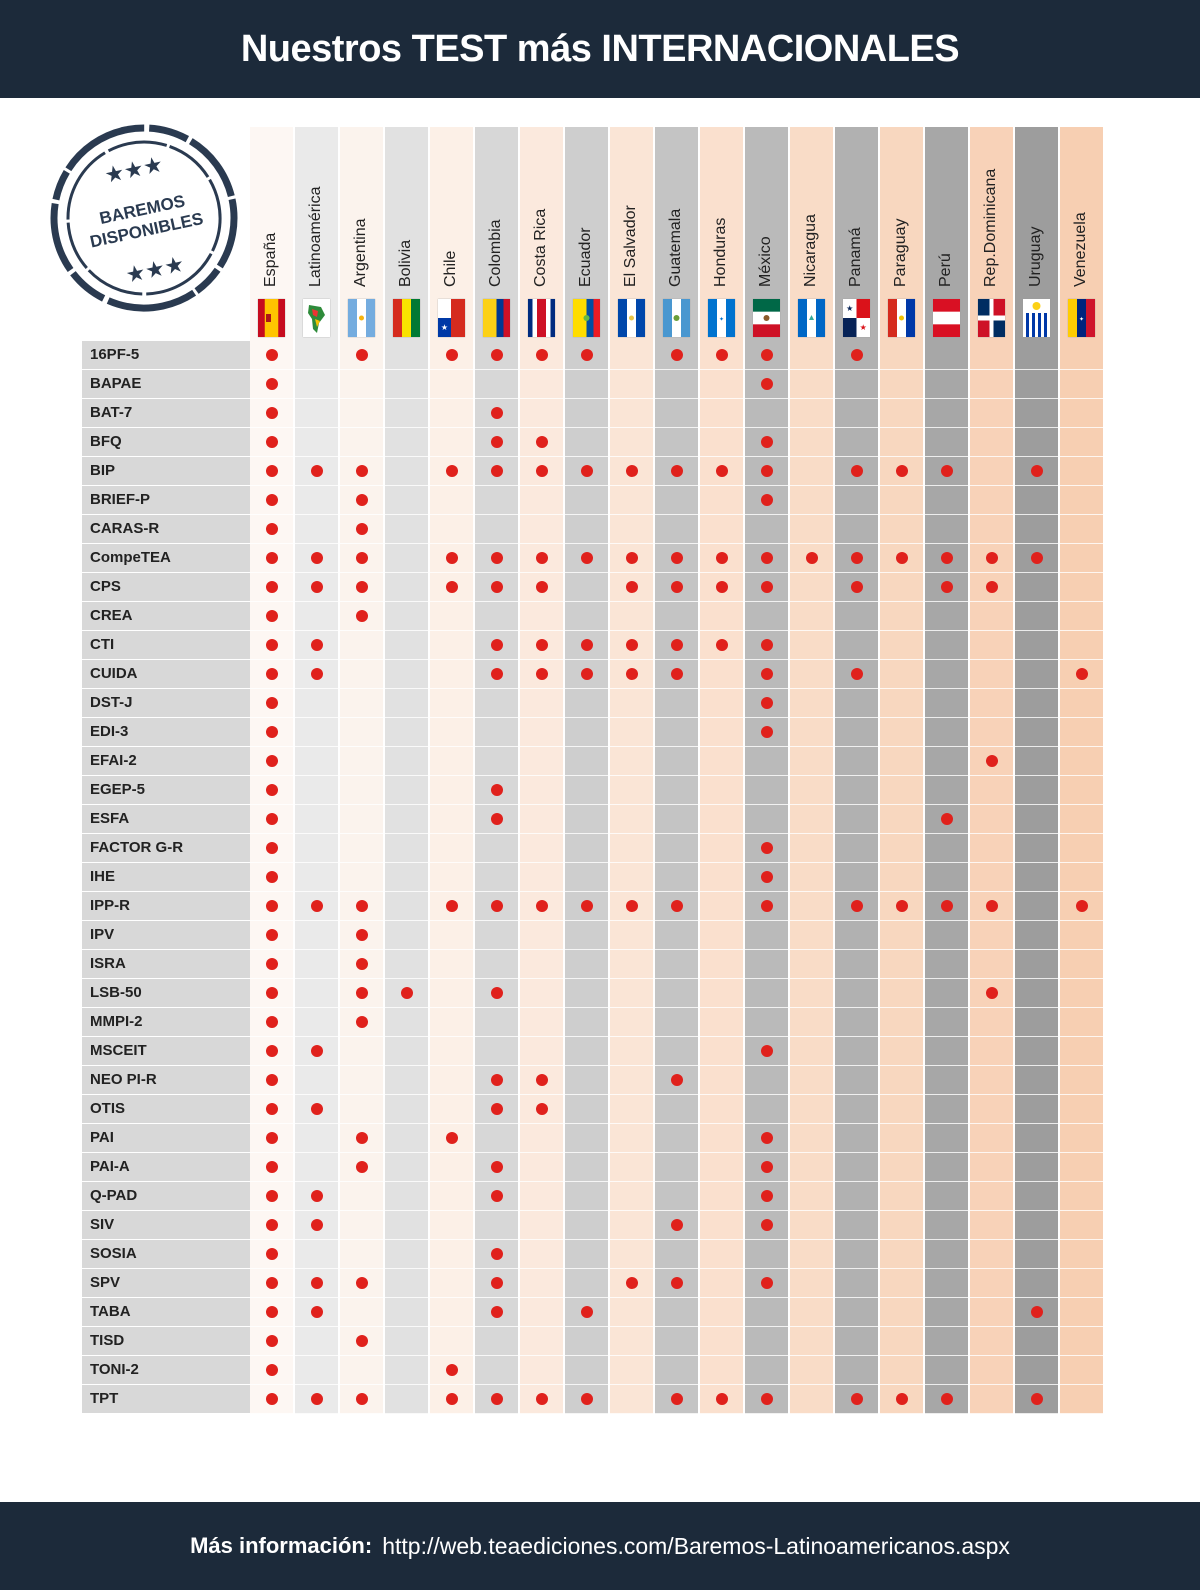 Image resolution: width=1200 pixels, height=1590 pixels. What do you see at coordinates (496, 318) in the screenshot?
I see `colombia-flag-icon` at bounding box center [496, 318].